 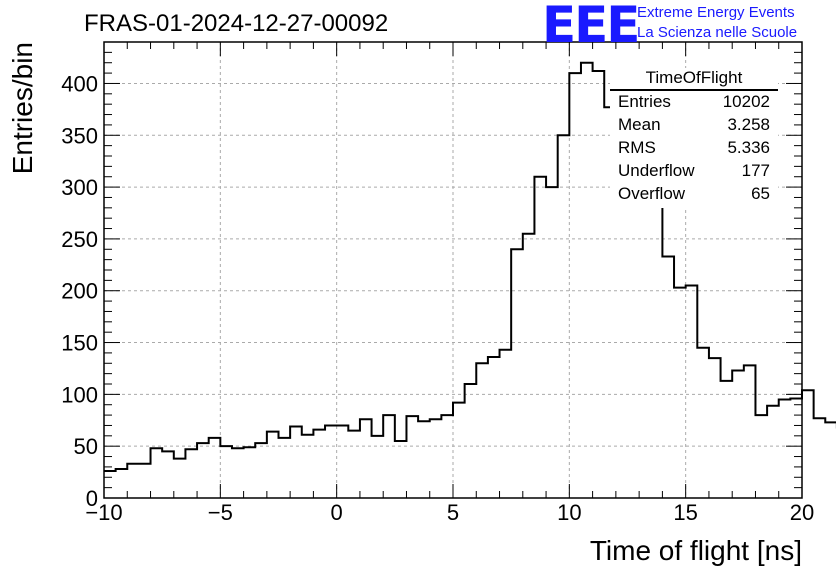 I want to click on chart-title: FRAS-01-2024-12-27-00092, so click(x=236, y=23).